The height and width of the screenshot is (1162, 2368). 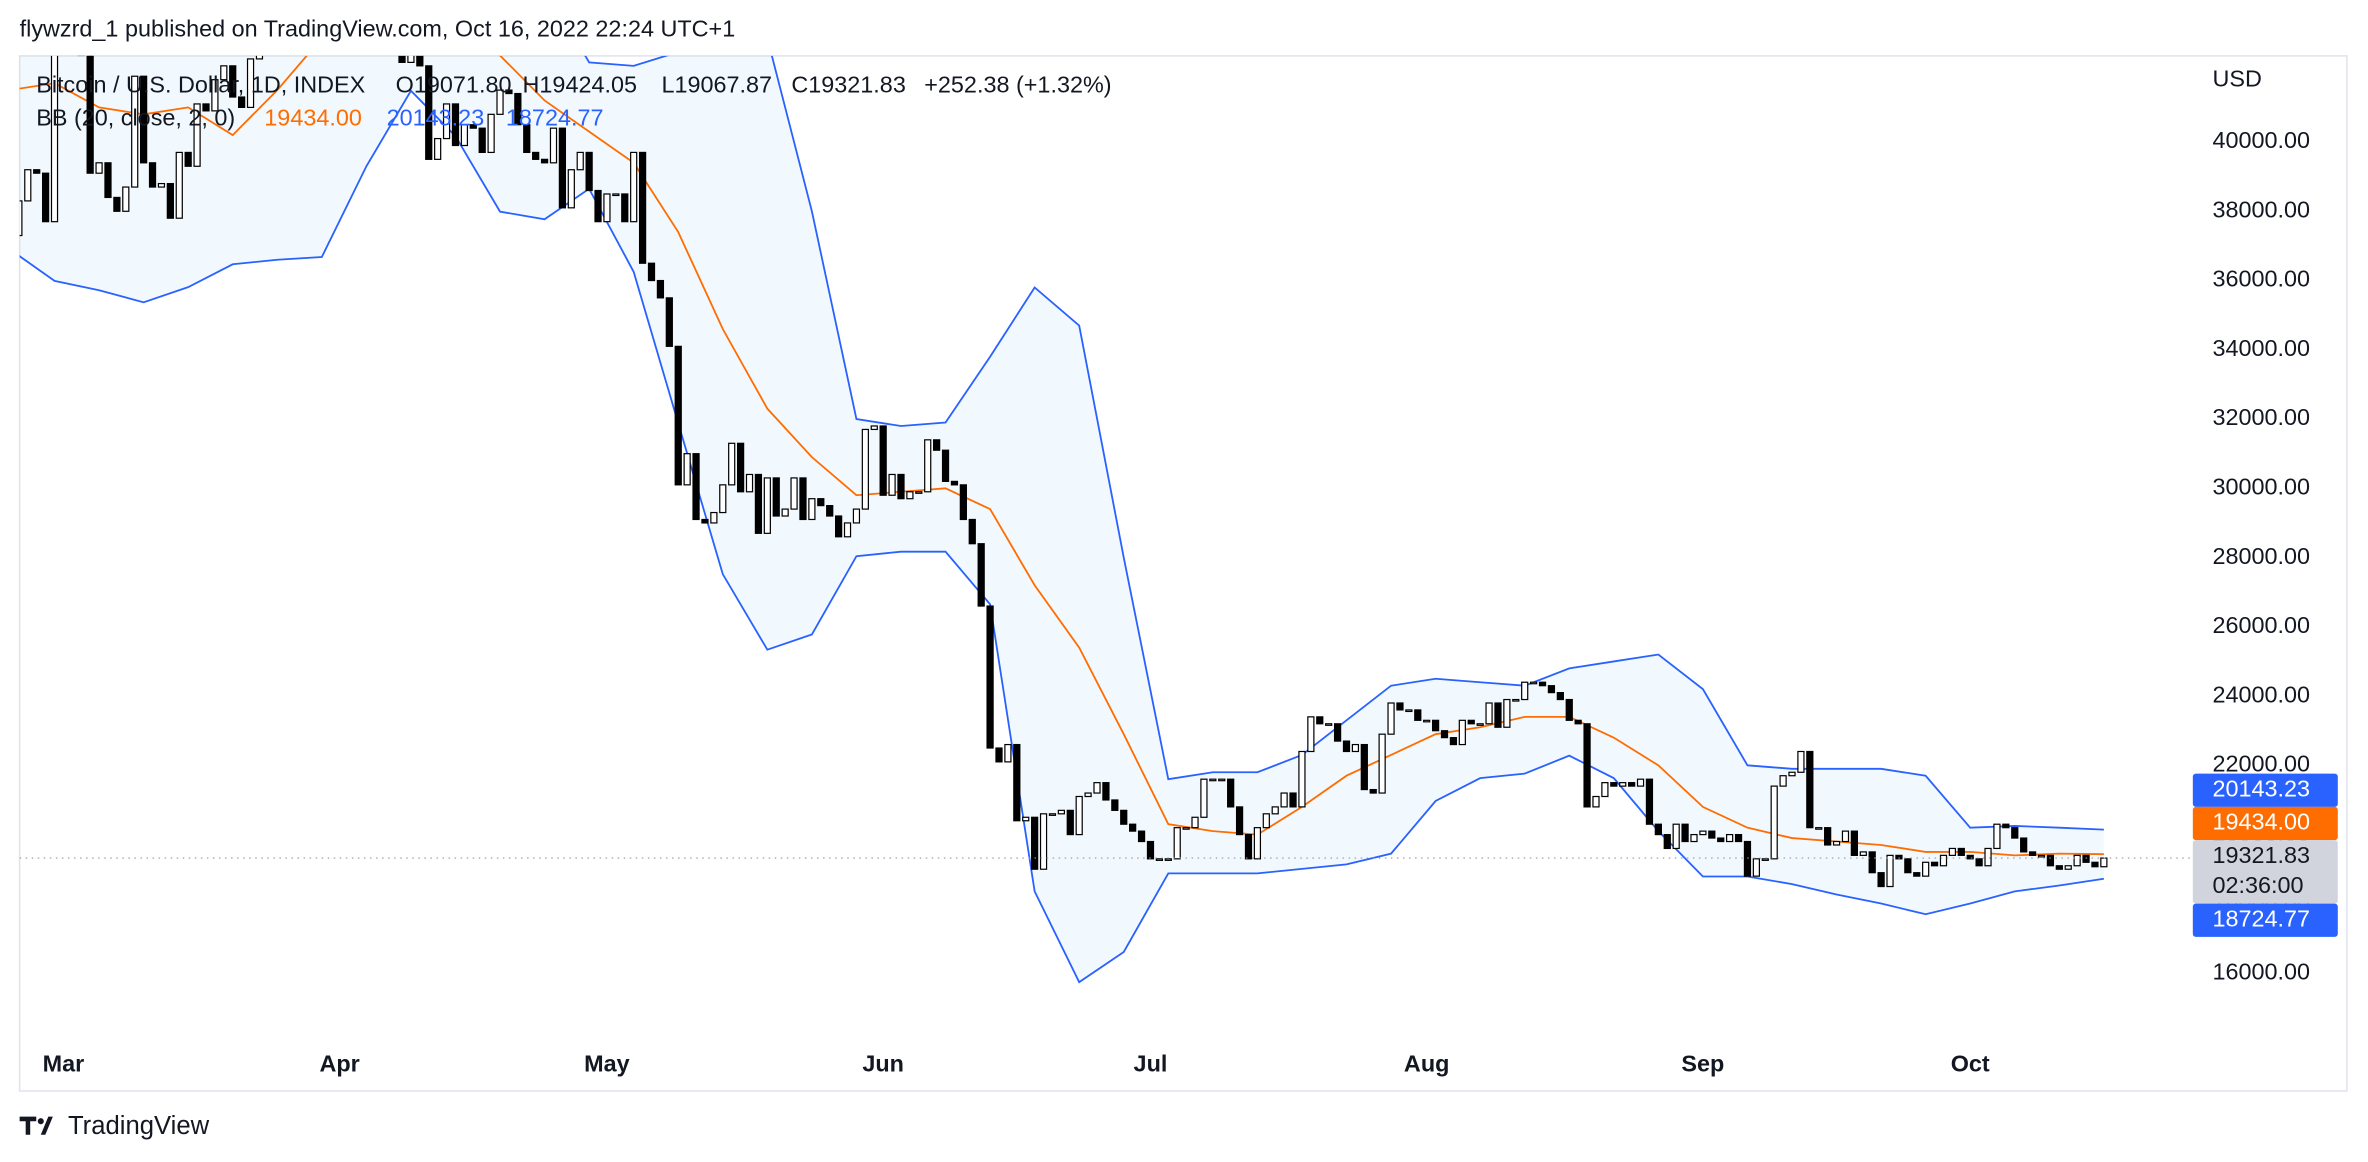 What do you see at coordinates (1970, 1063) in the screenshot?
I see `x-tick-label: Oct` at bounding box center [1970, 1063].